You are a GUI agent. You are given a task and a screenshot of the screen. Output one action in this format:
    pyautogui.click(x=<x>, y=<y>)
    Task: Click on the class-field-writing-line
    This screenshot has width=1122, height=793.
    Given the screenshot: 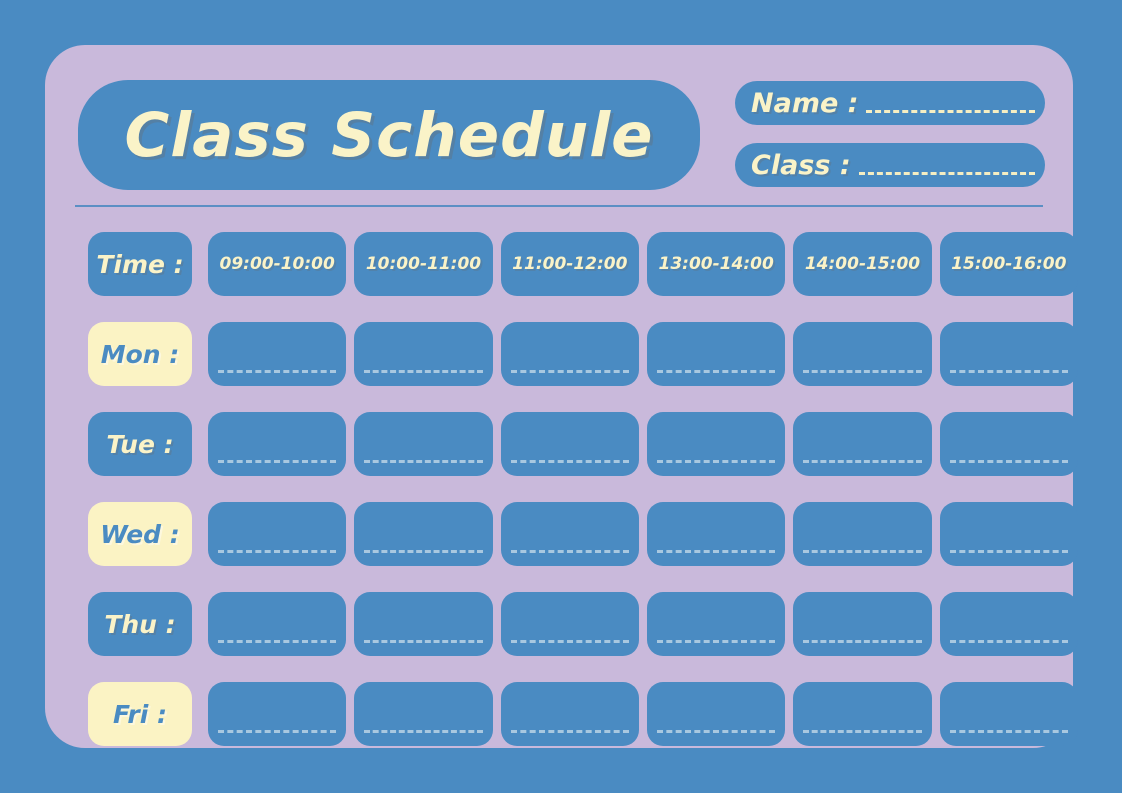 What is the action you would take?
    pyautogui.click(x=946, y=173)
    